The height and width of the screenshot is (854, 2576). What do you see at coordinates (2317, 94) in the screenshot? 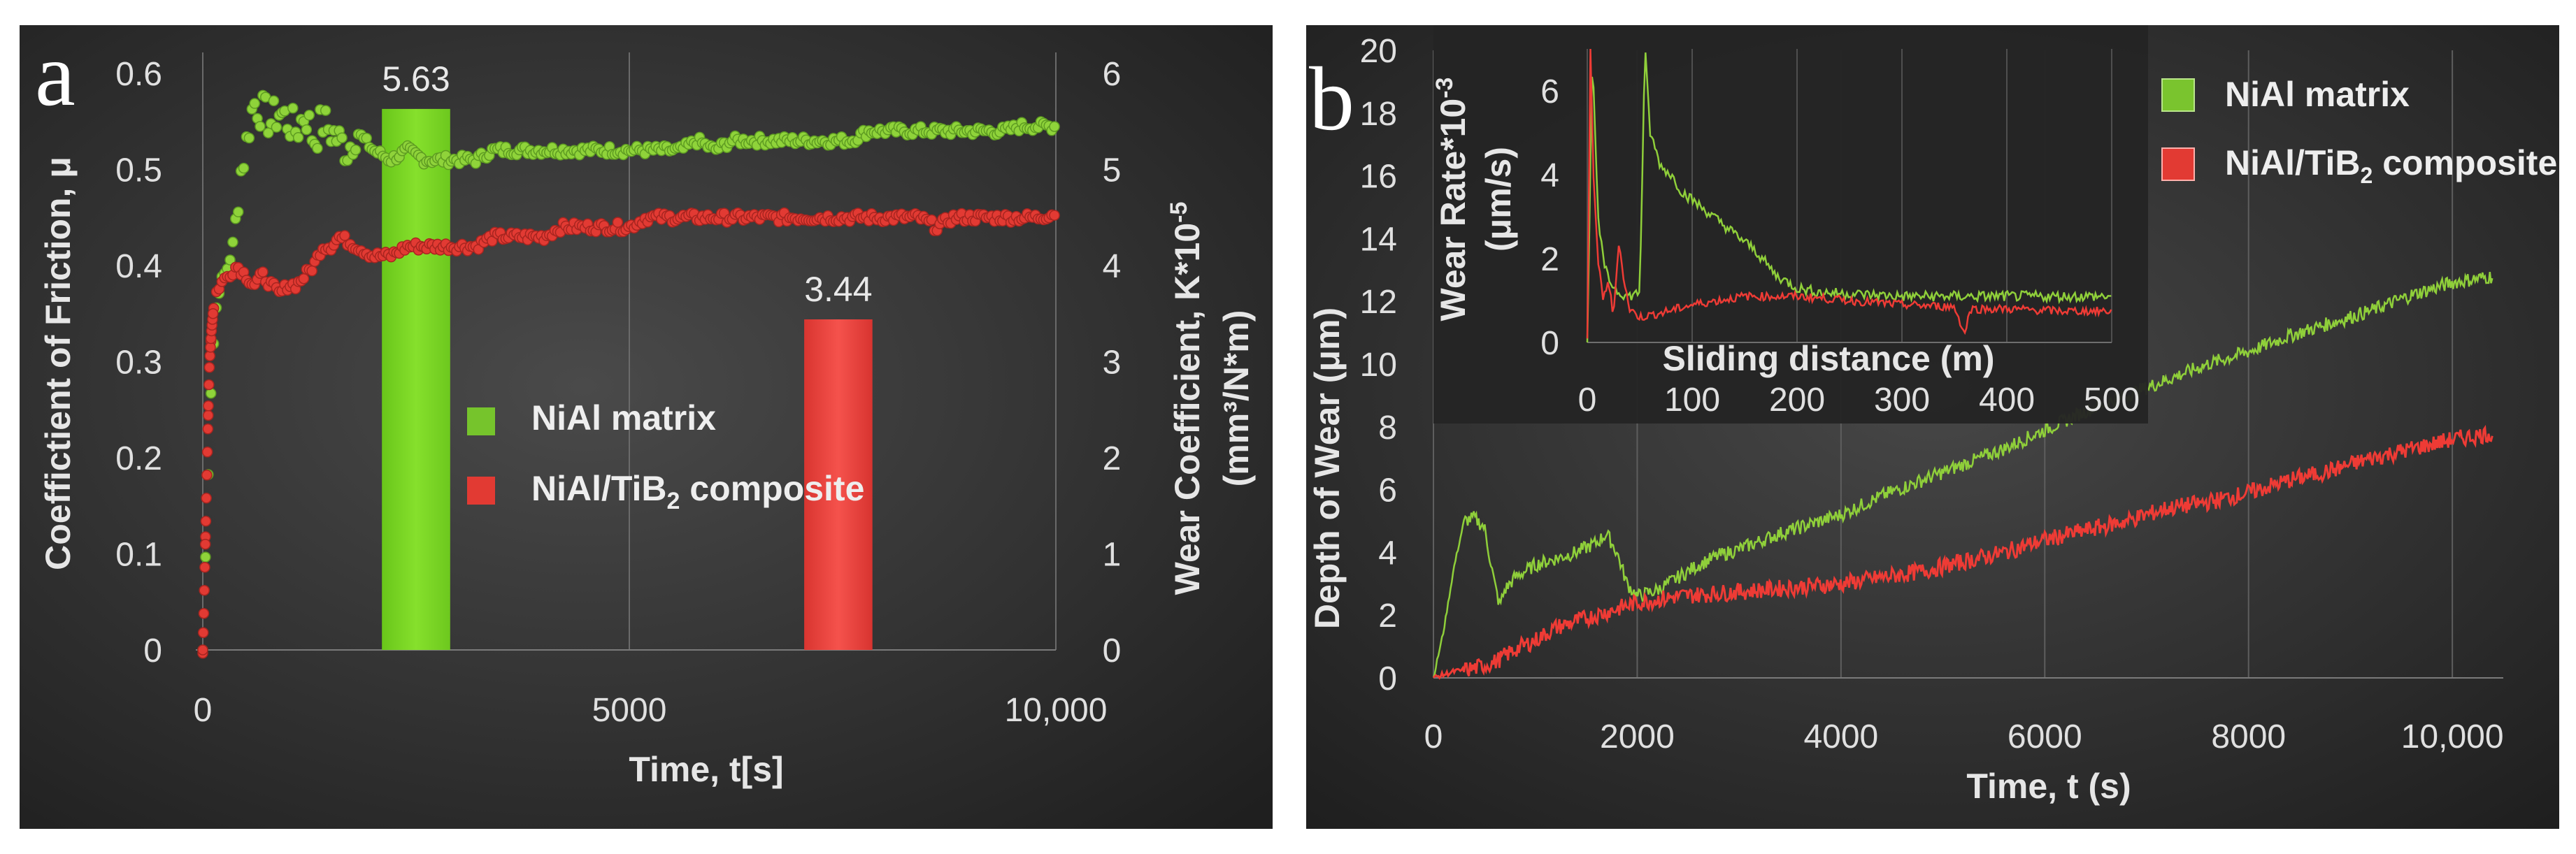
I see `legend-b-label-niAl-matrix: NiAl matrix` at bounding box center [2317, 94].